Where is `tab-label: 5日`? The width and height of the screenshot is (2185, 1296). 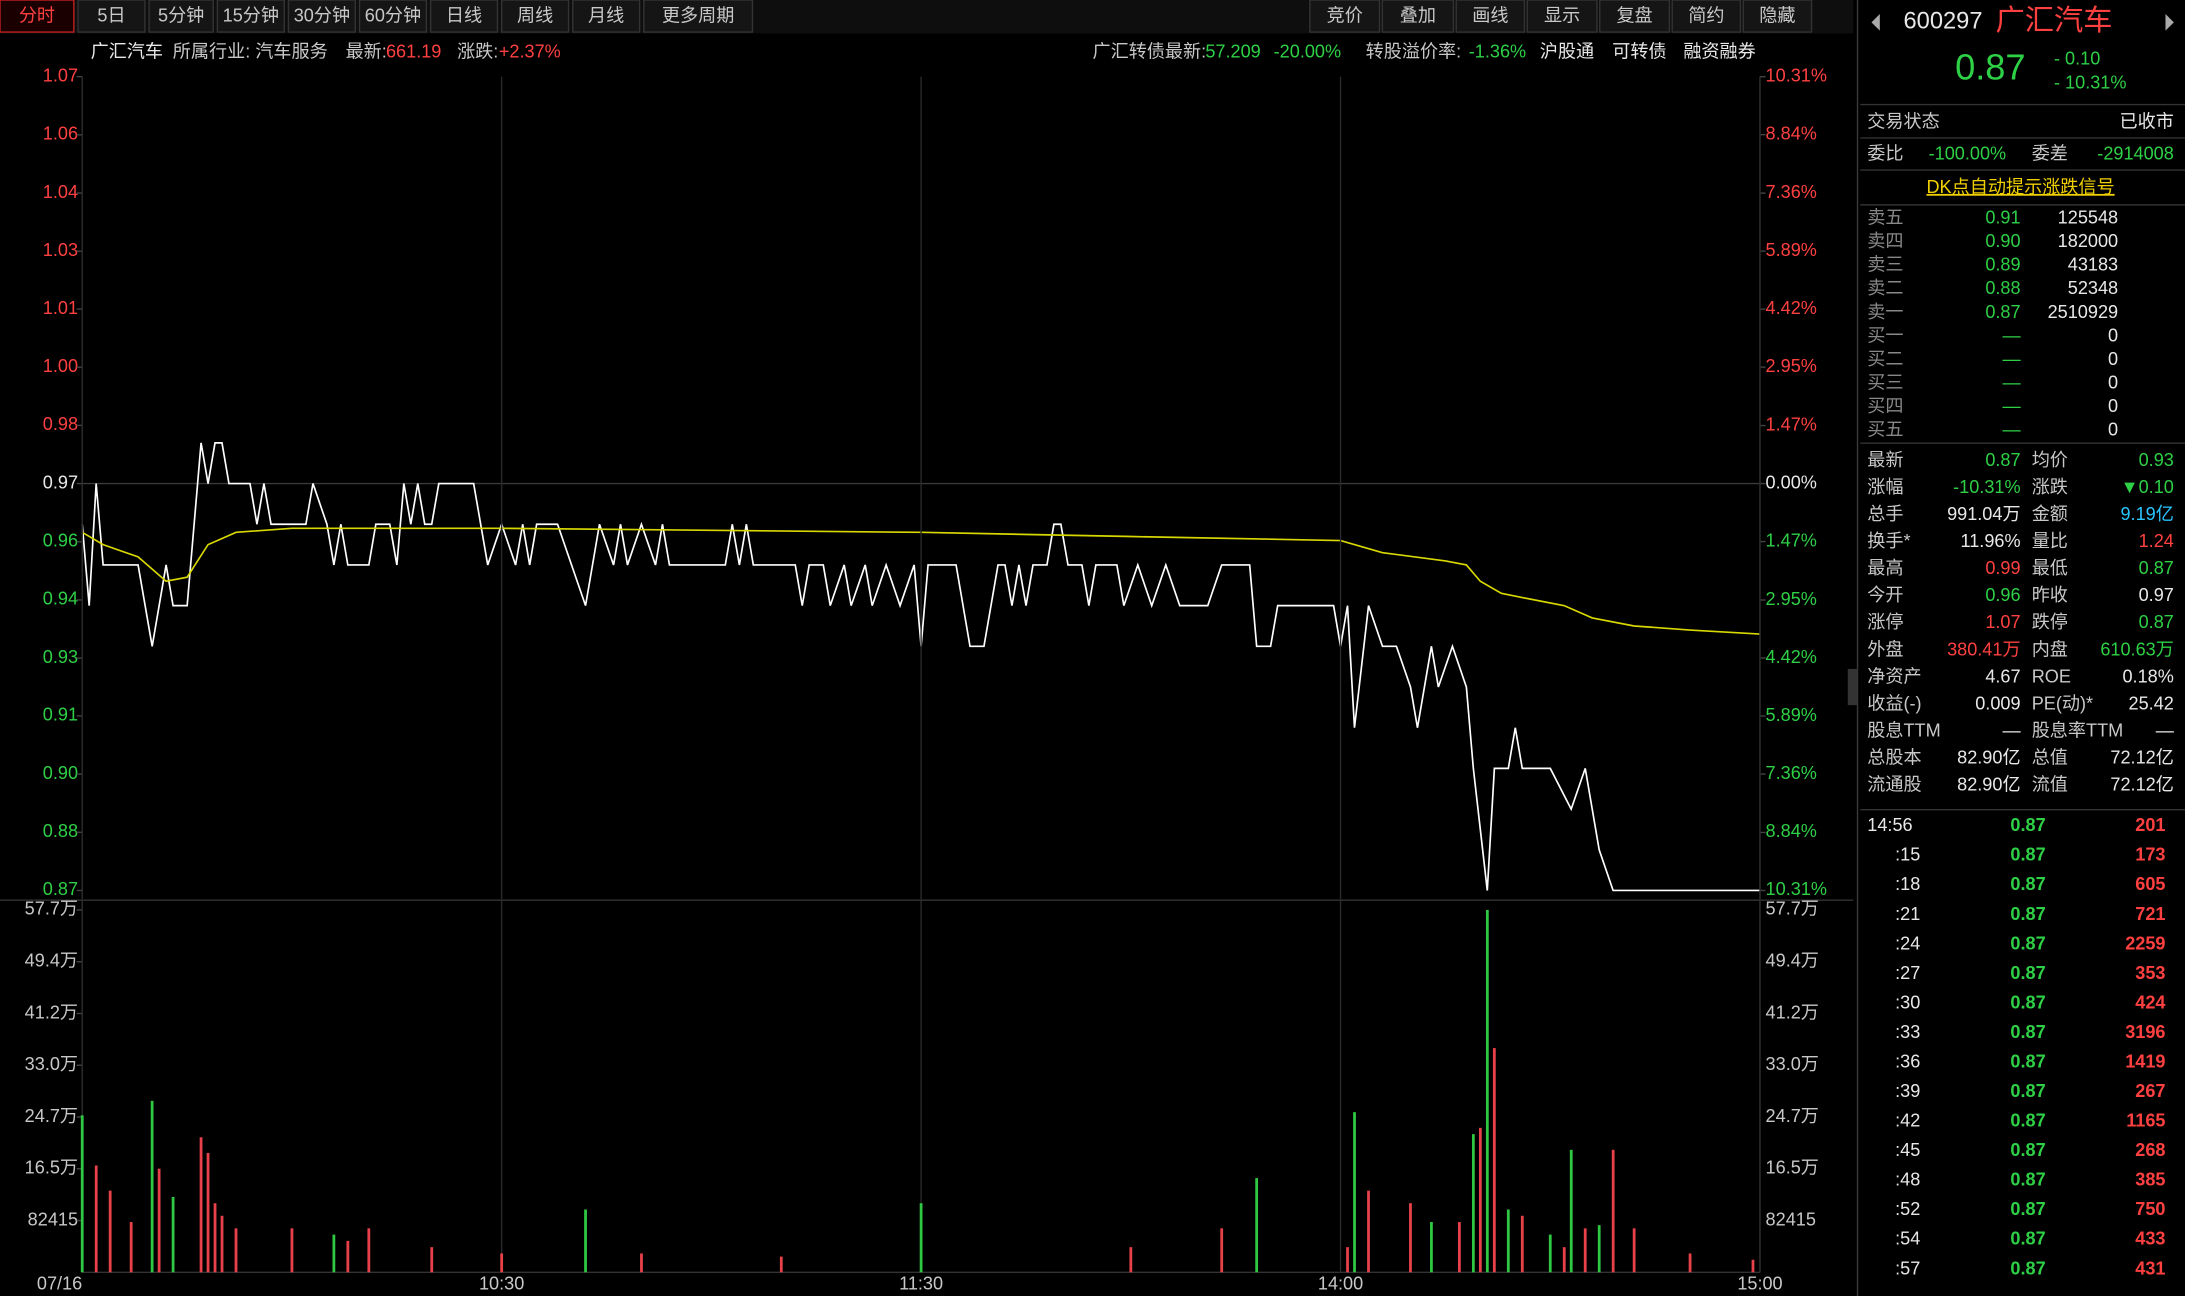
tab-label: 5日 is located at coordinates (111, 16).